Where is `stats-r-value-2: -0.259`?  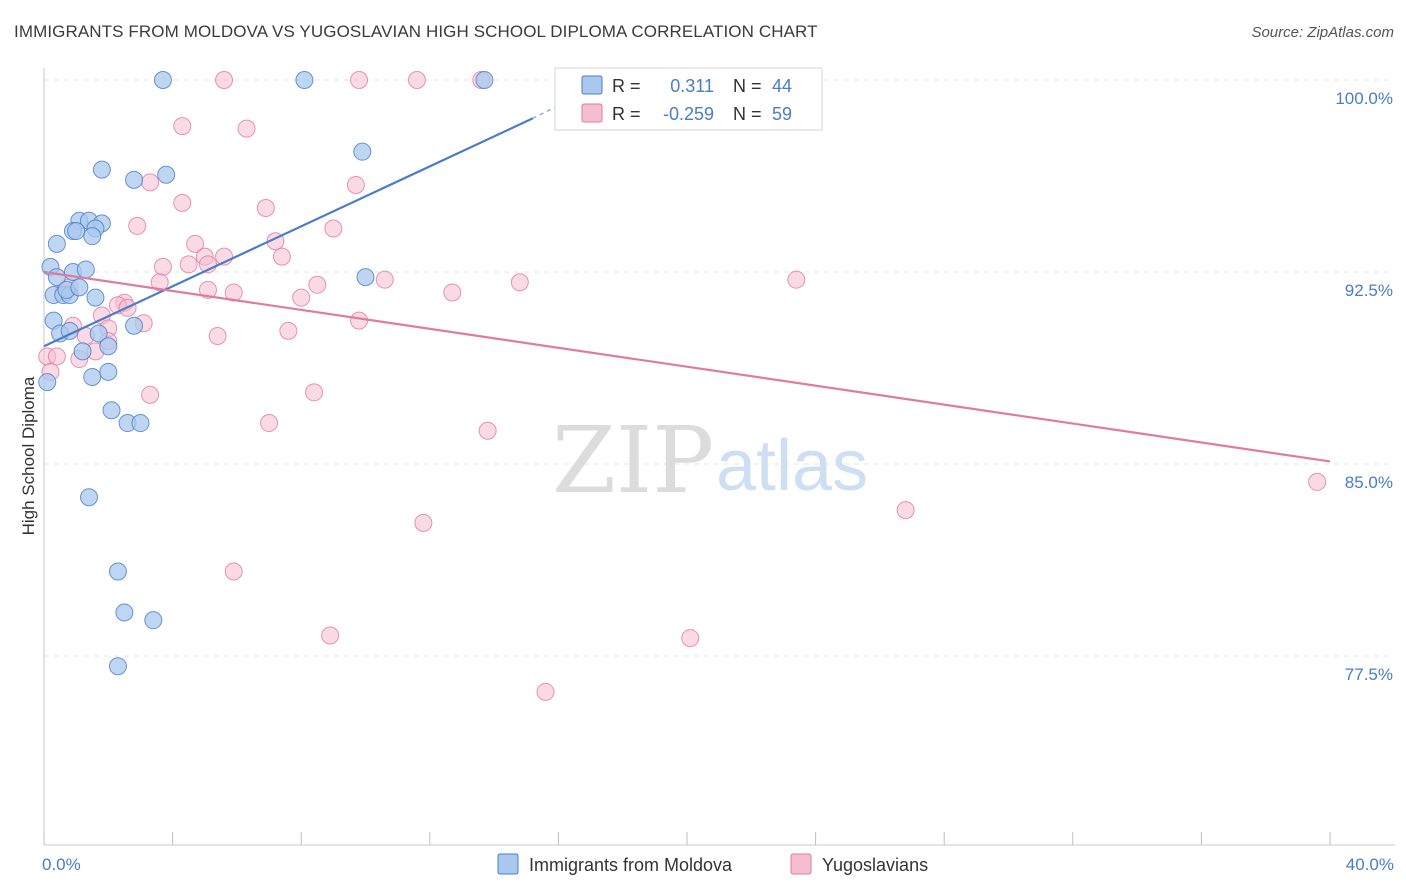
stats-r-value-2: -0.259 is located at coordinates (688, 114).